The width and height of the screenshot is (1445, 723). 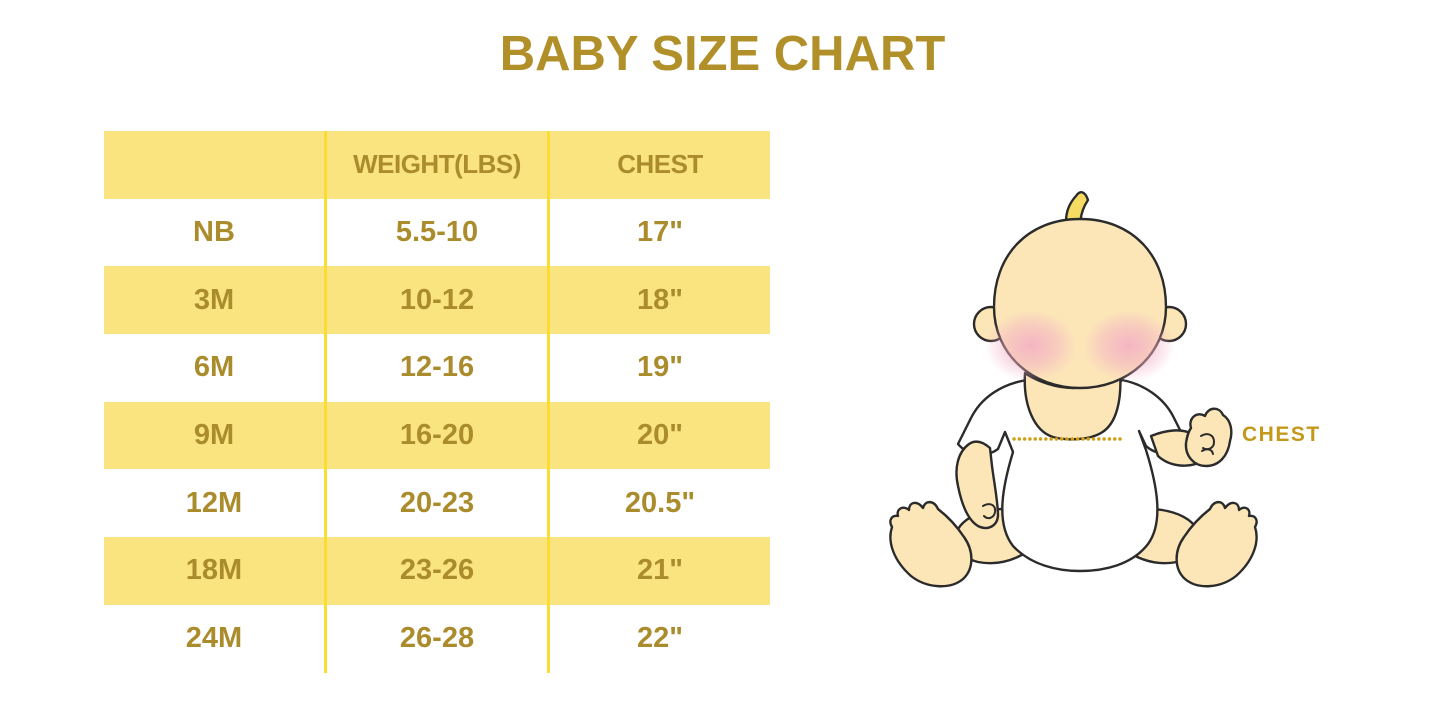 What do you see at coordinates (658, 638) in the screenshot?
I see `chest-cell: 22"` at bounding box center [658, 638].